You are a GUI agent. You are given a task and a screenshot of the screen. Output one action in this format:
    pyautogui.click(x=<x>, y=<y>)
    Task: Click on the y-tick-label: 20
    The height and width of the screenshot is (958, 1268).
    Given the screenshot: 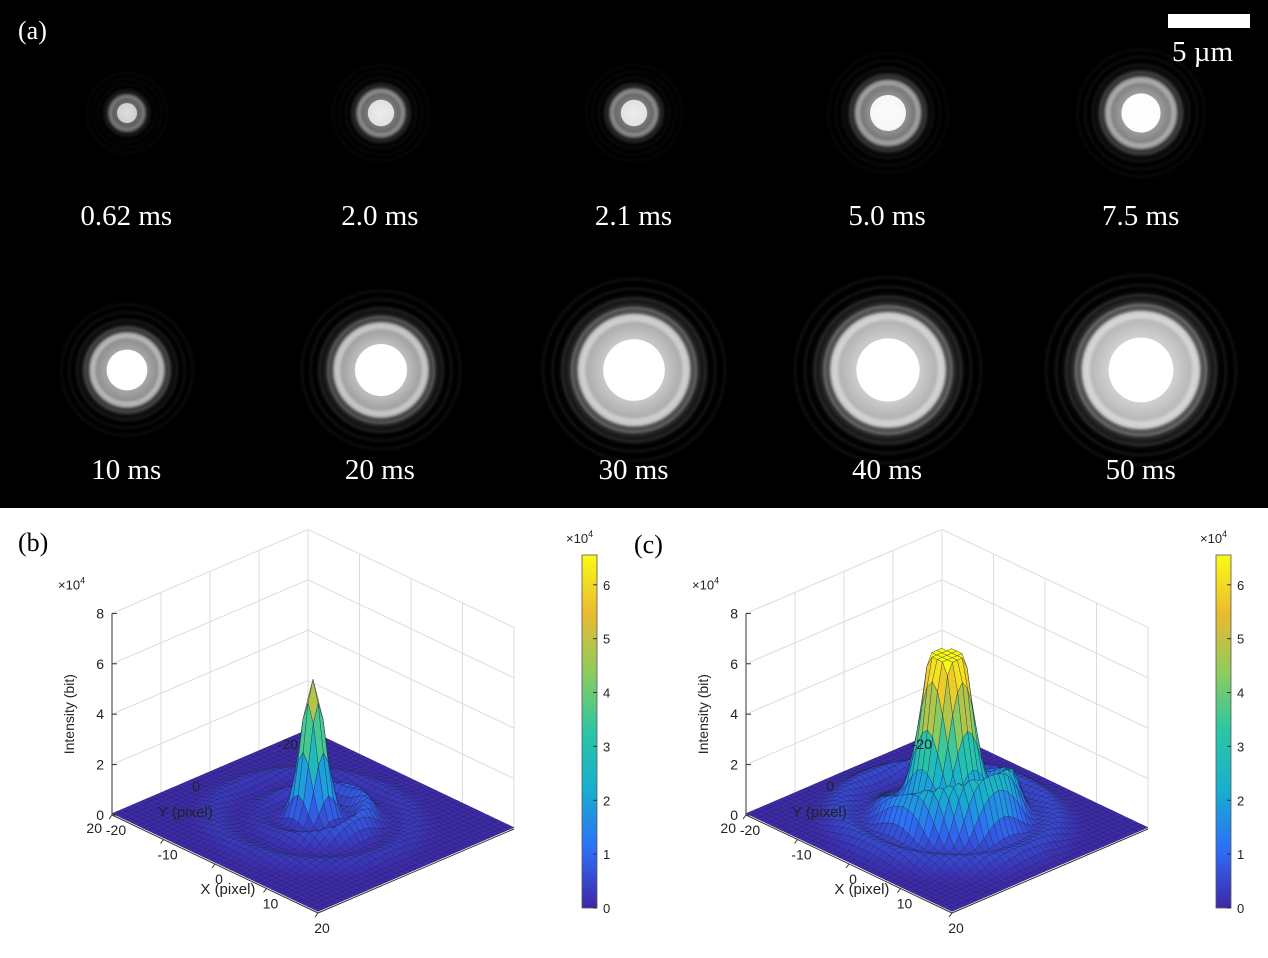 What is the action you would take?
    pyautogui.click(x=728, y=828)
    